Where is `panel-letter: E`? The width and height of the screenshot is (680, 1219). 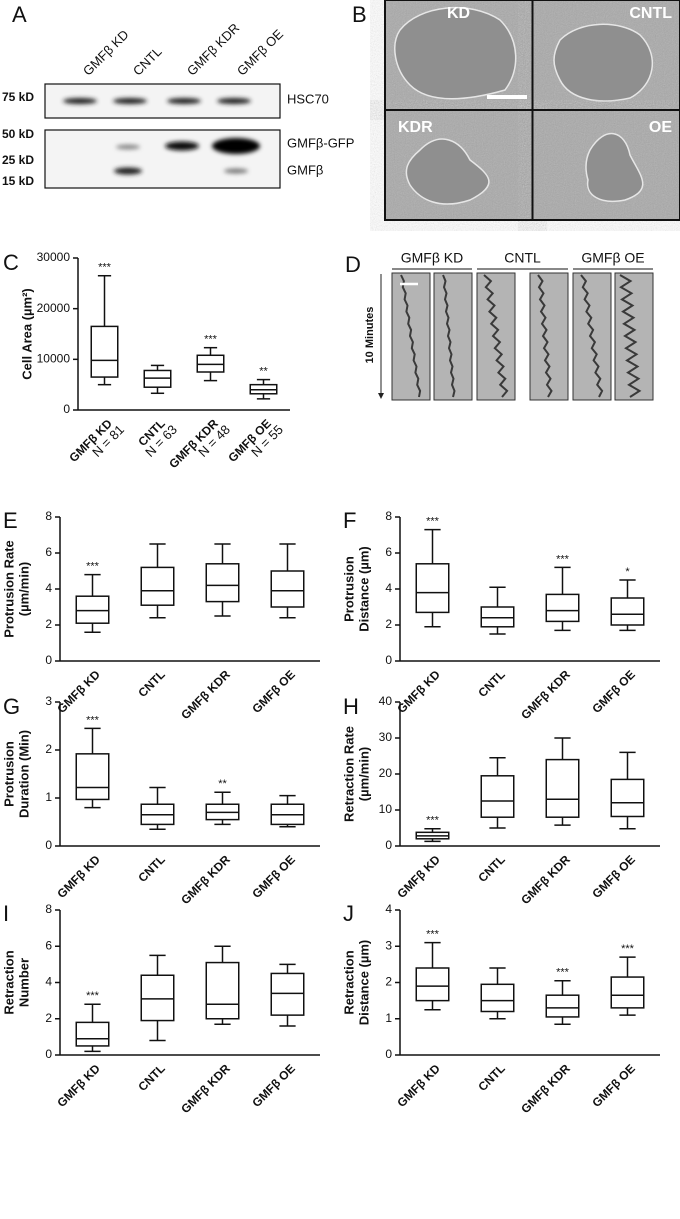 panel-letter: E is located at coordinates (10, 520).